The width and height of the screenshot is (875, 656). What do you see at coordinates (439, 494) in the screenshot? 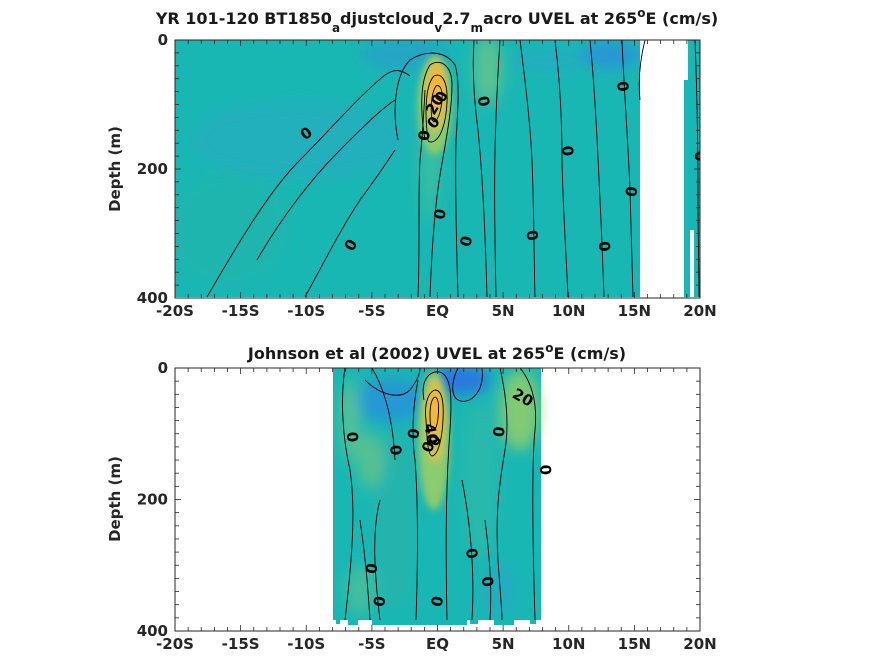
I see `bottom-contour-lines` at bounding box center [439, 494].